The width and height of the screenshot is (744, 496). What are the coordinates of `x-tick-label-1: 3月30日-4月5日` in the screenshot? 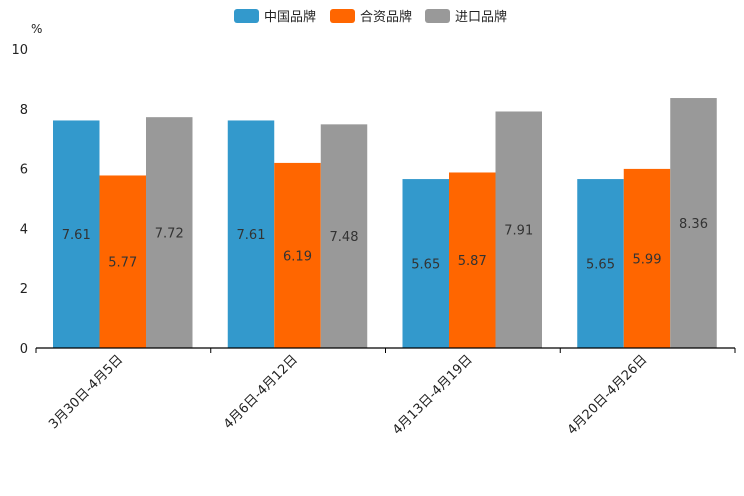 It's located at (86, 392).